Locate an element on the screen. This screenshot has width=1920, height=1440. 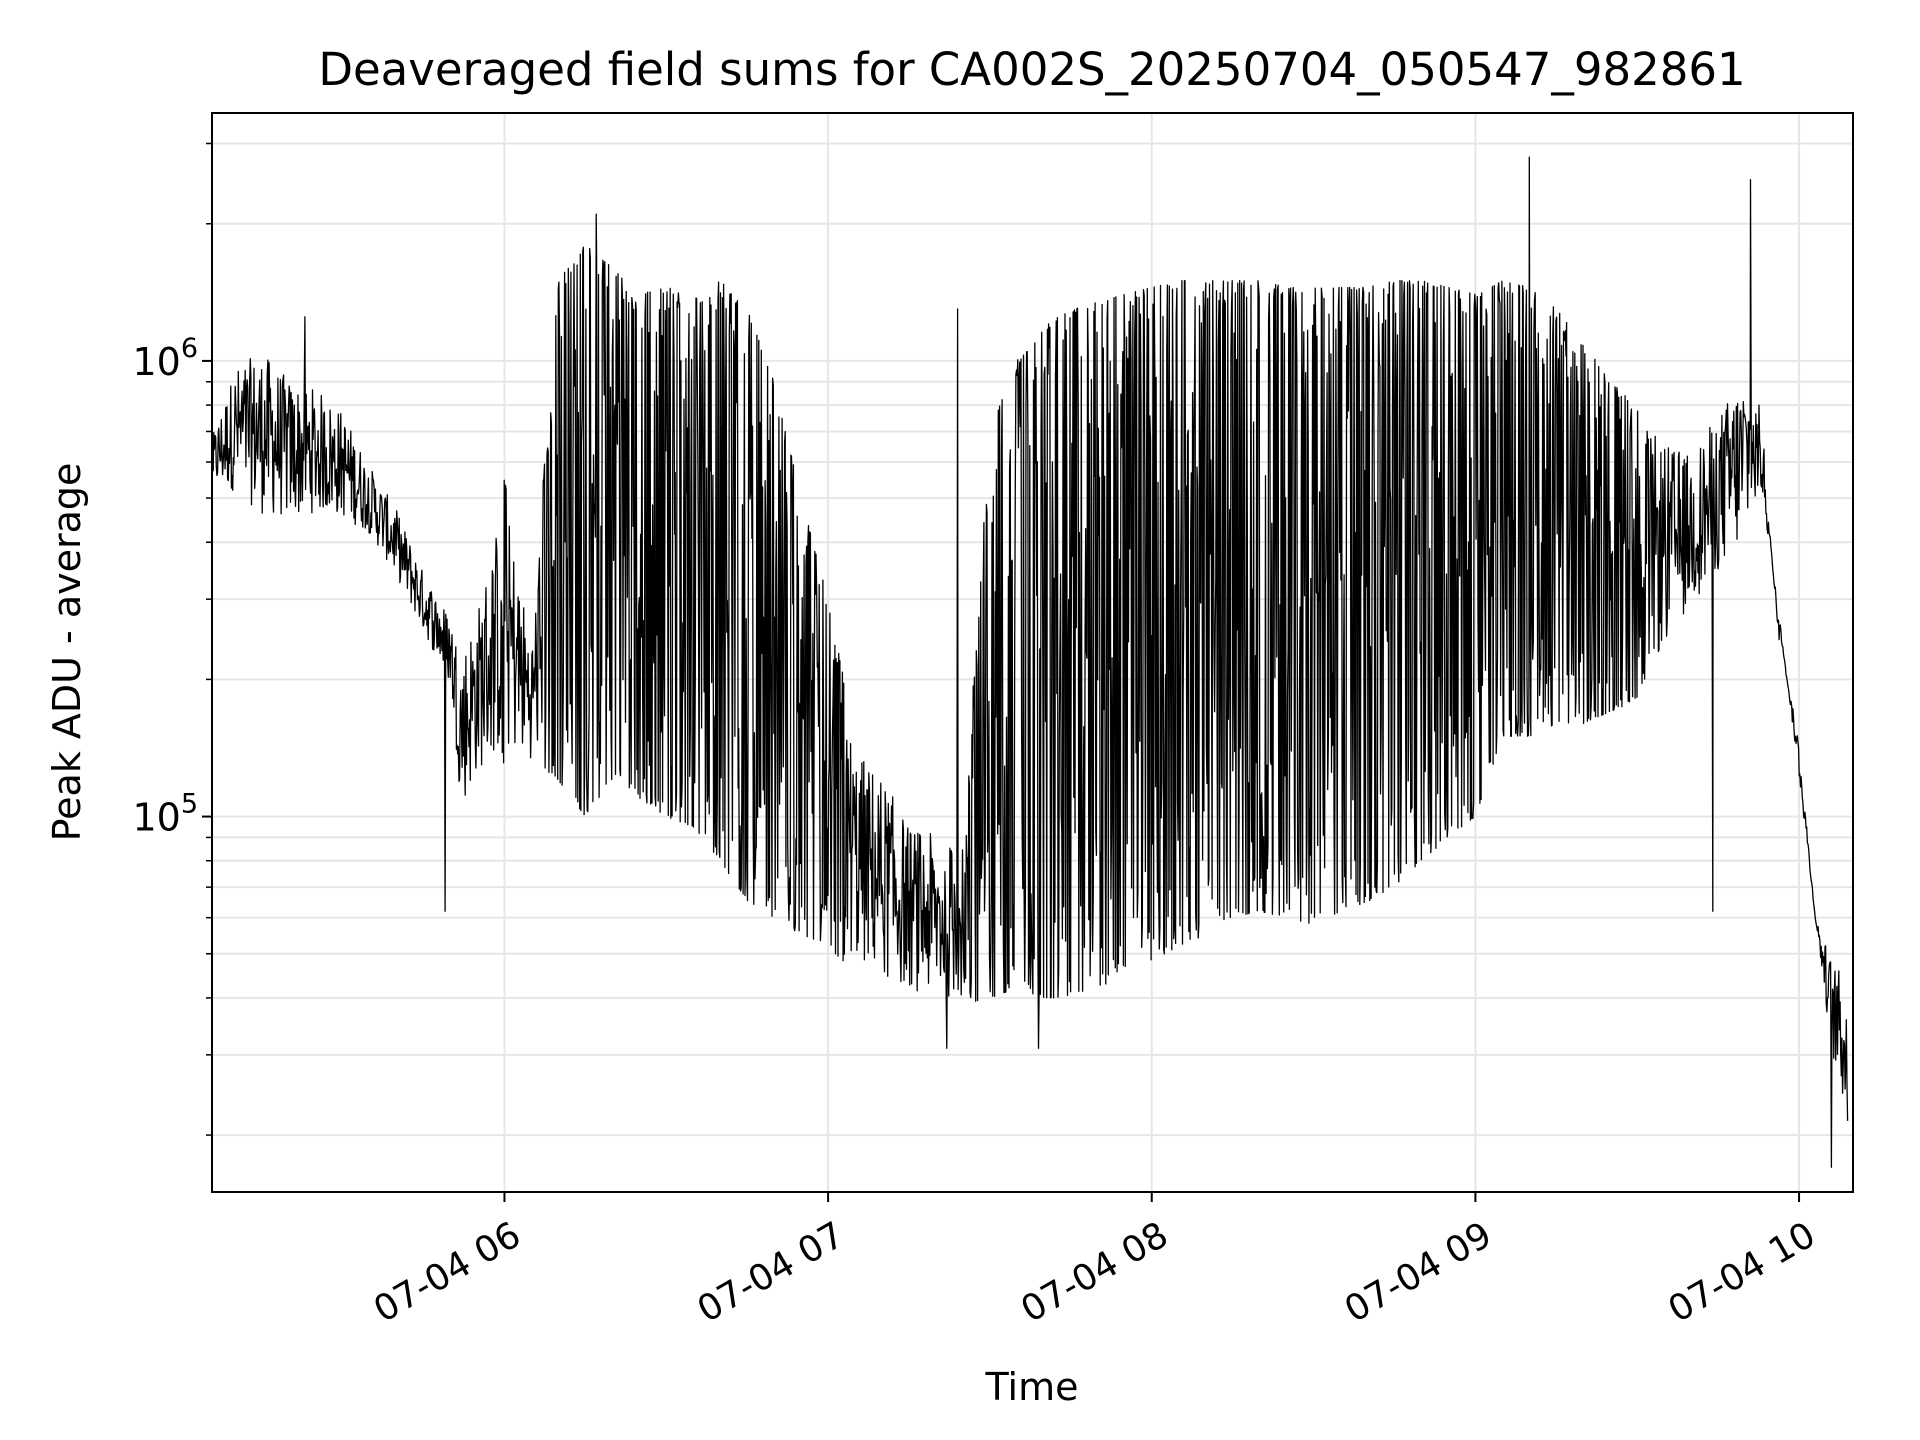
y-axis-label: Peak ADU - average is located at coordinates (67, 652).